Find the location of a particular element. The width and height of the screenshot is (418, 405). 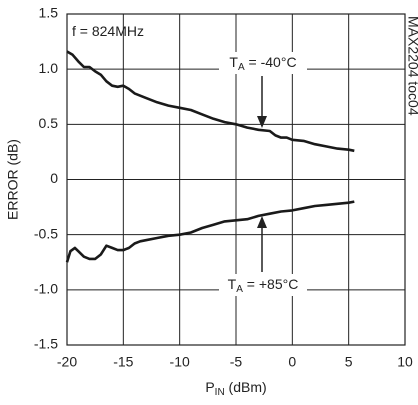

data-line is located at coordinates (210, 231).